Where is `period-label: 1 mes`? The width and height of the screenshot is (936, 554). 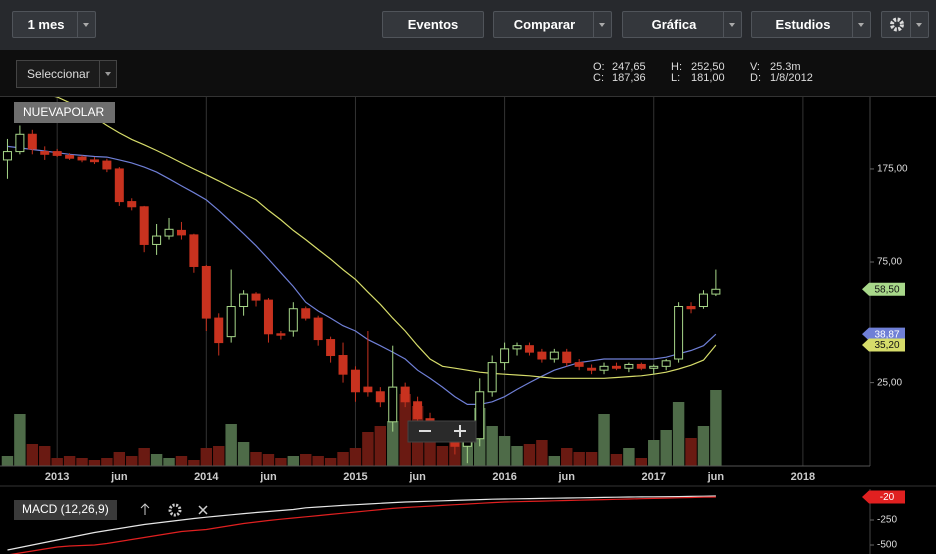
period-label: 1 mes is located at coordinates (46, 24).